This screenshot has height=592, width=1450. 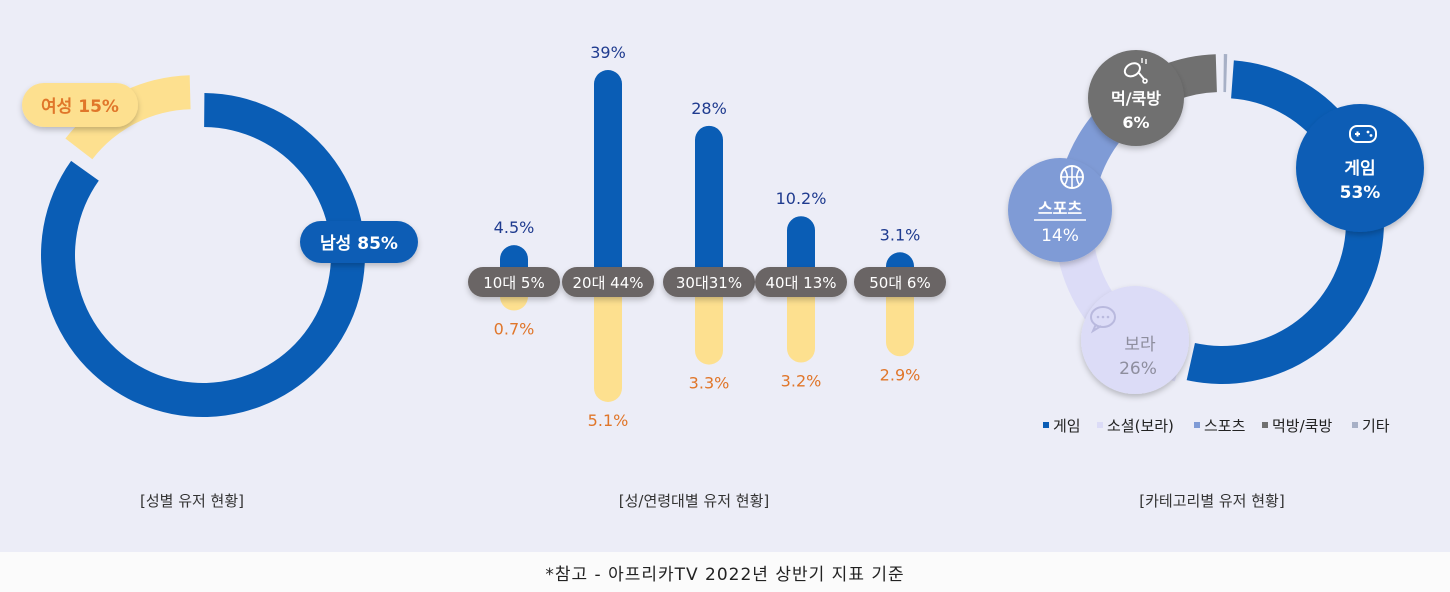 I want to click on legend-item-other-swatch, so click(x=1355, y=425).